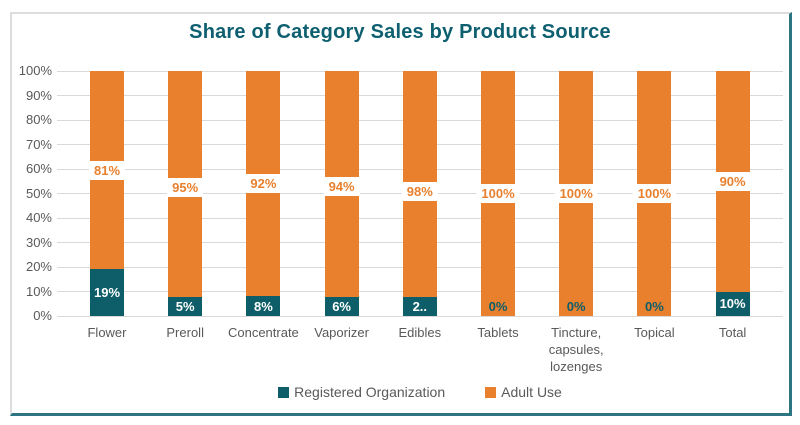  I want to click on data-label-adult-use: 95%, so click(185, 187).